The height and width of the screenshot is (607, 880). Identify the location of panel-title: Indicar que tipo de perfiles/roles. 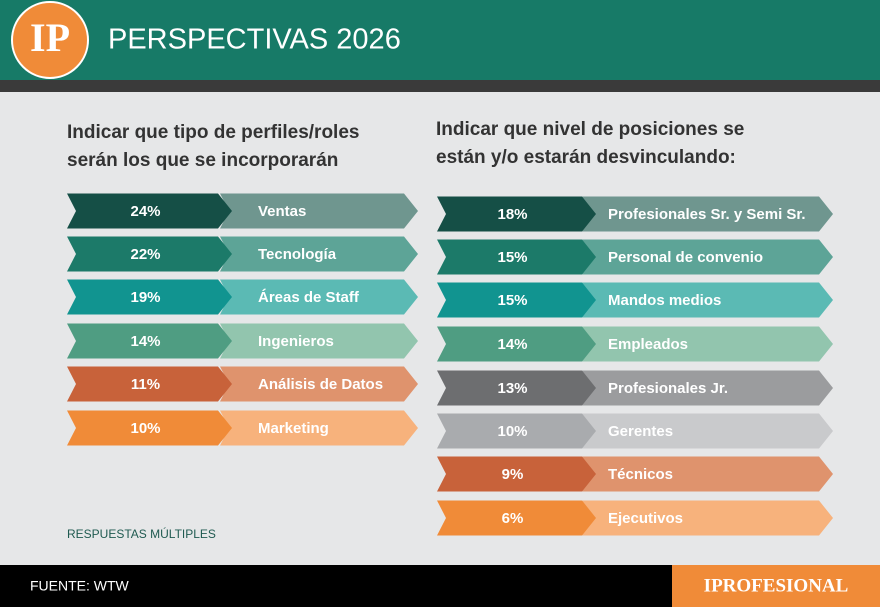
(213, 132).